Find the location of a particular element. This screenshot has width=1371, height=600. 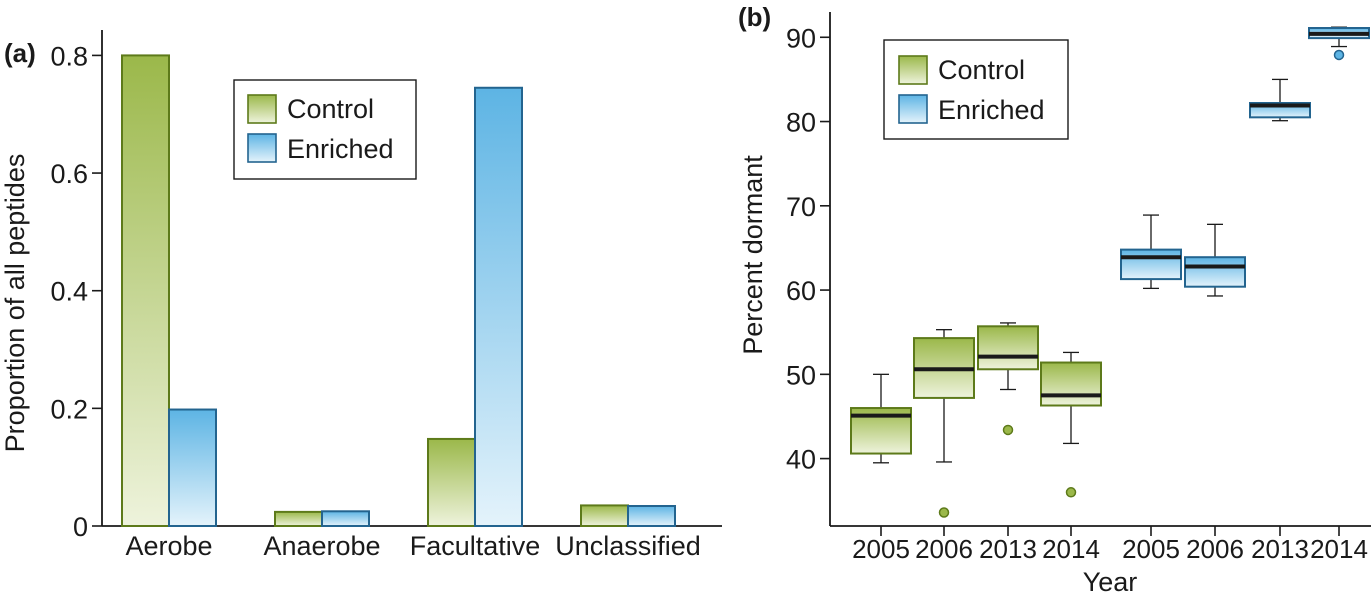

panel-b-box-enriched-2006 is located at coordinates (1215, 260).